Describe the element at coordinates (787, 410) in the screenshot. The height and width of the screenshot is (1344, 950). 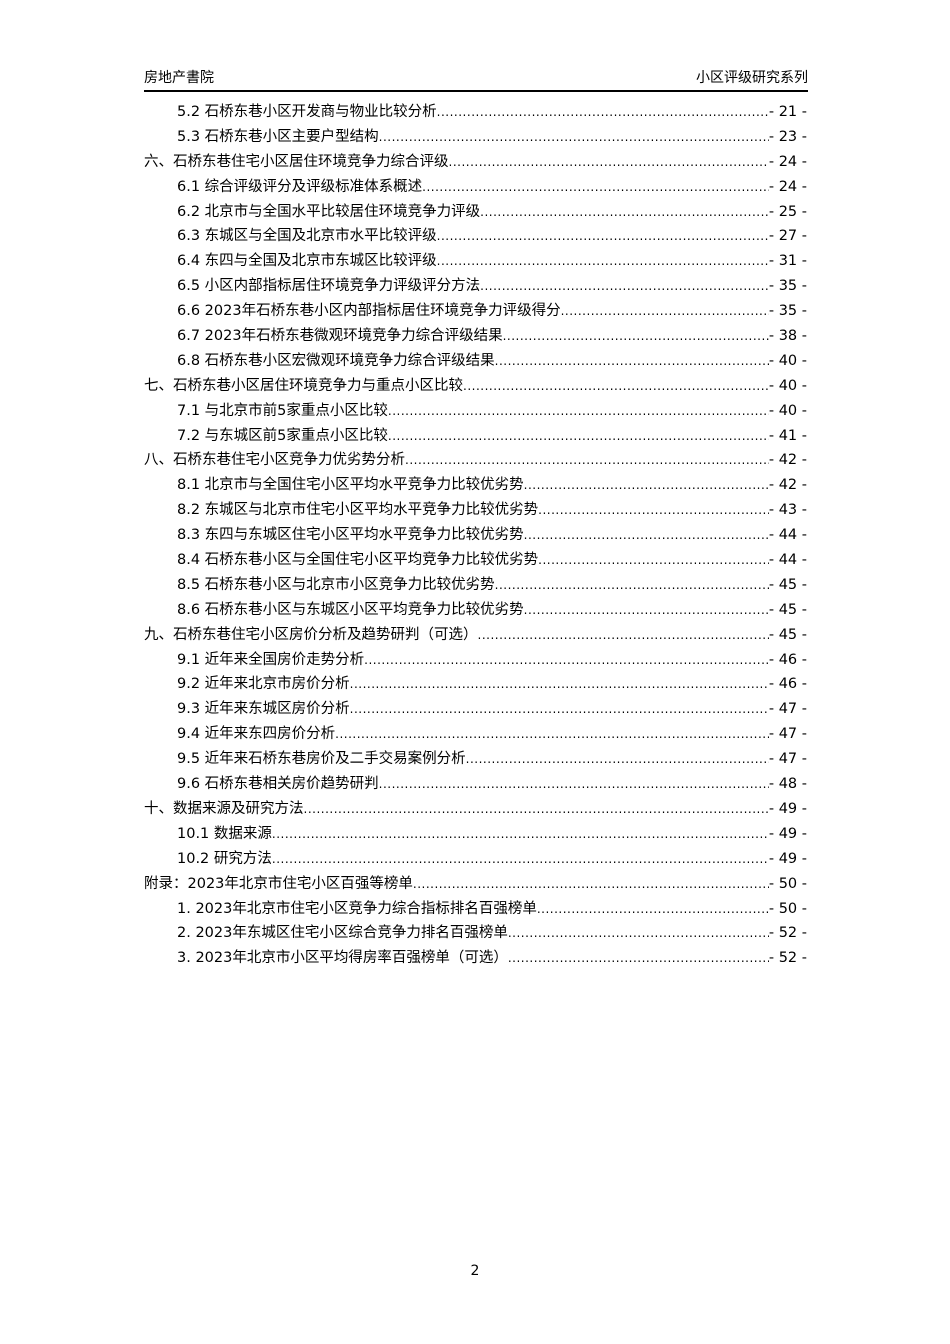
I see `toc-entry-page: - 40 -` at that location.